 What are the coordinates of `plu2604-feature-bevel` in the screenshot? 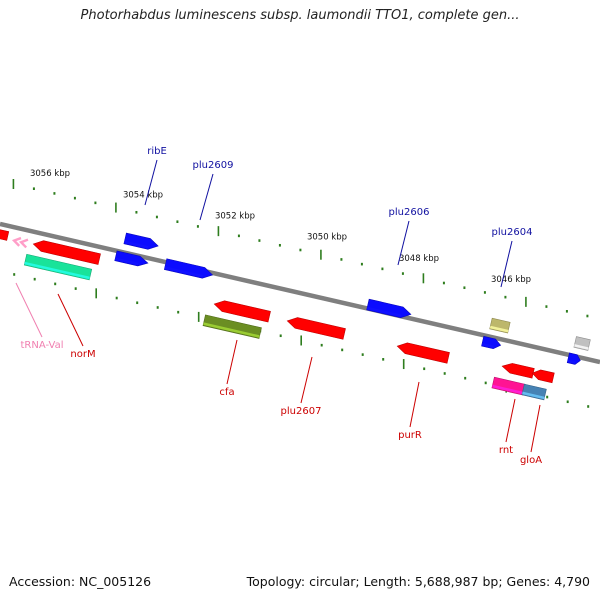 It's located at (499, 329).